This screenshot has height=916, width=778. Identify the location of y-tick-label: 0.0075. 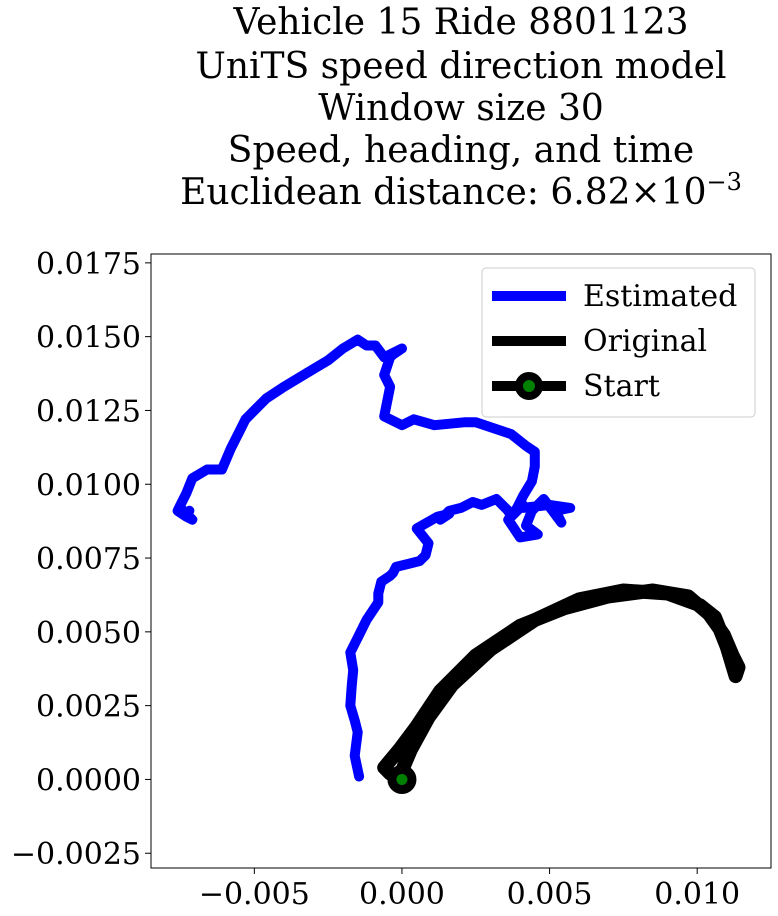
(88, 559).